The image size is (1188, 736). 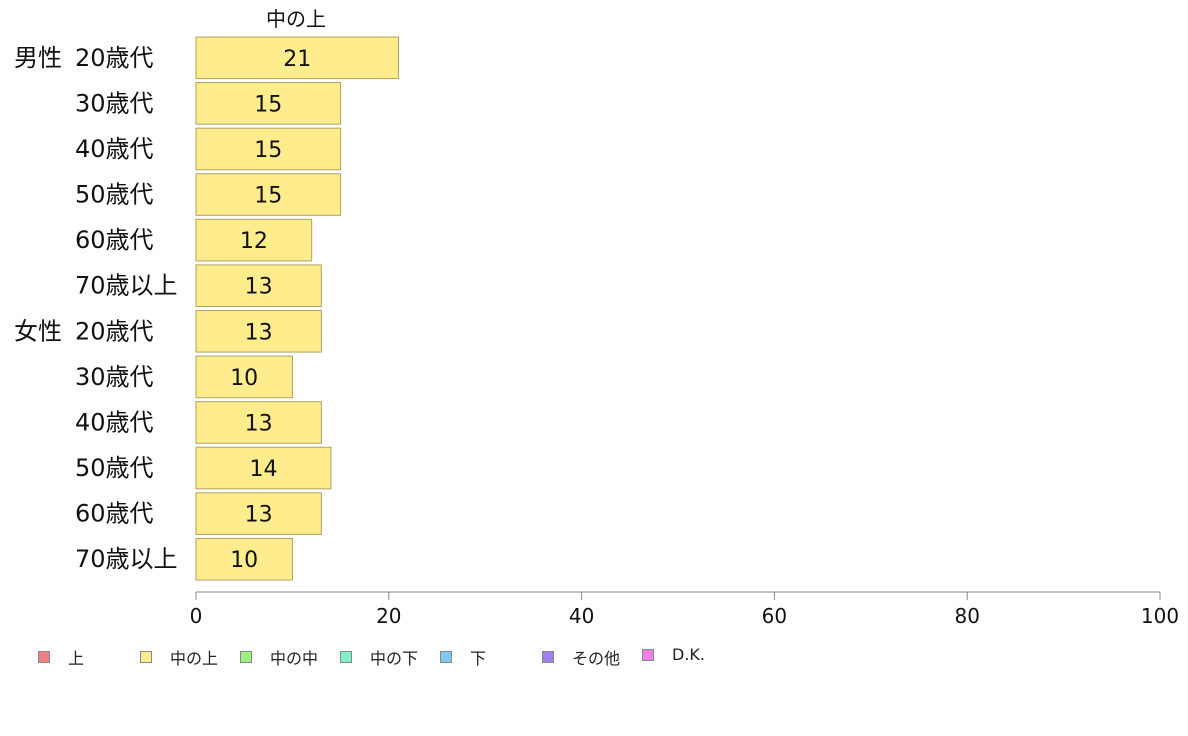 What do you see at coordinates (296, 19) in the screenshot?
I see `series-header-label: 中の上` at bounding box center [296, 19].